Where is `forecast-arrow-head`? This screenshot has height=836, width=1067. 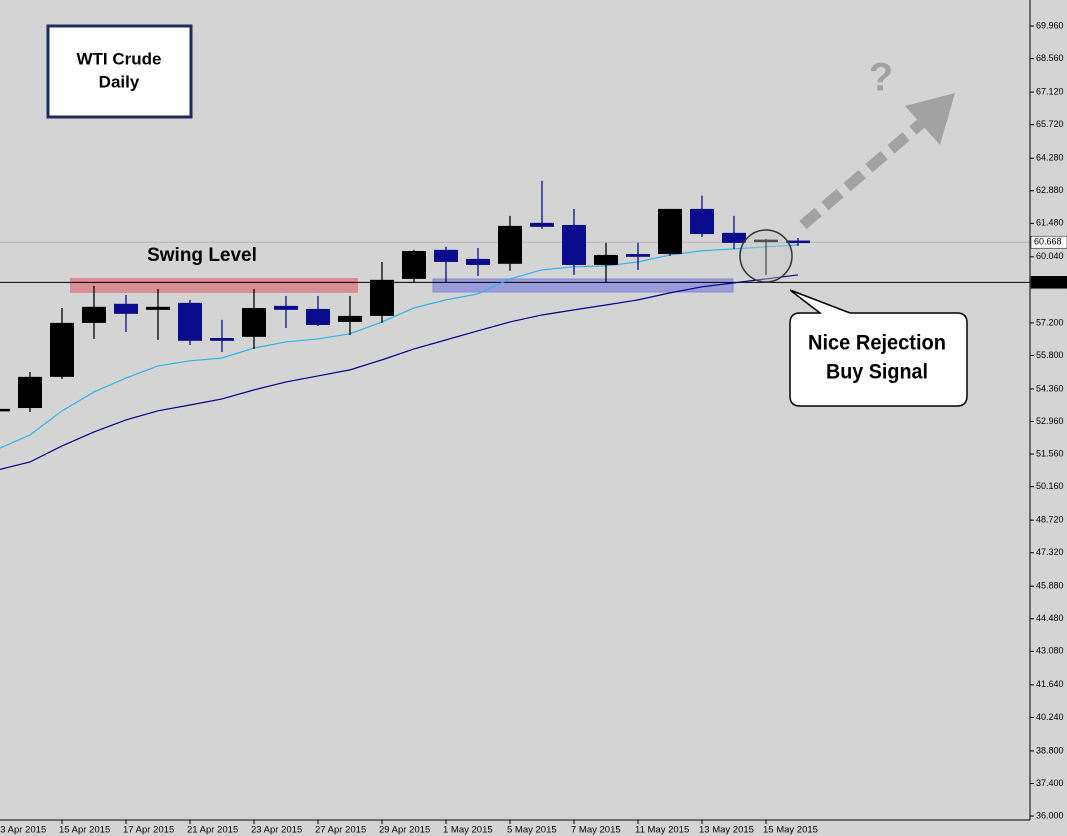
forecast-arrow-head is located at coordinates (930, 119).